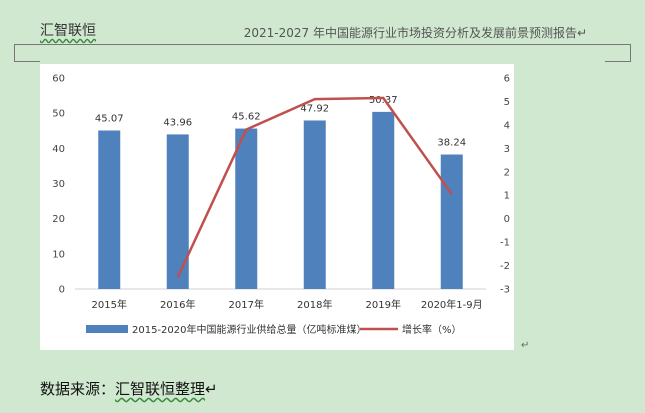 The height and width of the screenshot is (413, 645). I want to click on source-line: 数据来源：汇智联恒整理↵, so click(129, 388).